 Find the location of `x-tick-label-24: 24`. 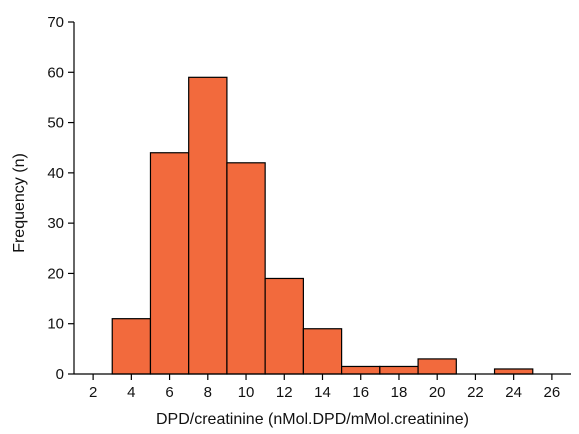

x-tick-label-24: 24 is located at coordinates (513, 392).